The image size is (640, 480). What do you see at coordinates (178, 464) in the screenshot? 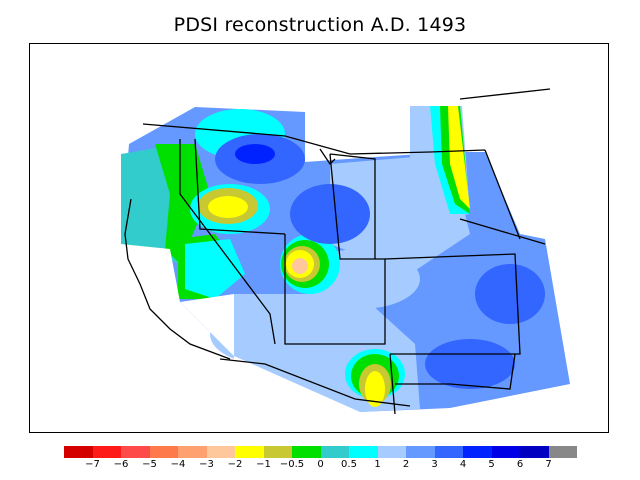
I see `legend-tick-label: −4` at bounding box center [178, 464].